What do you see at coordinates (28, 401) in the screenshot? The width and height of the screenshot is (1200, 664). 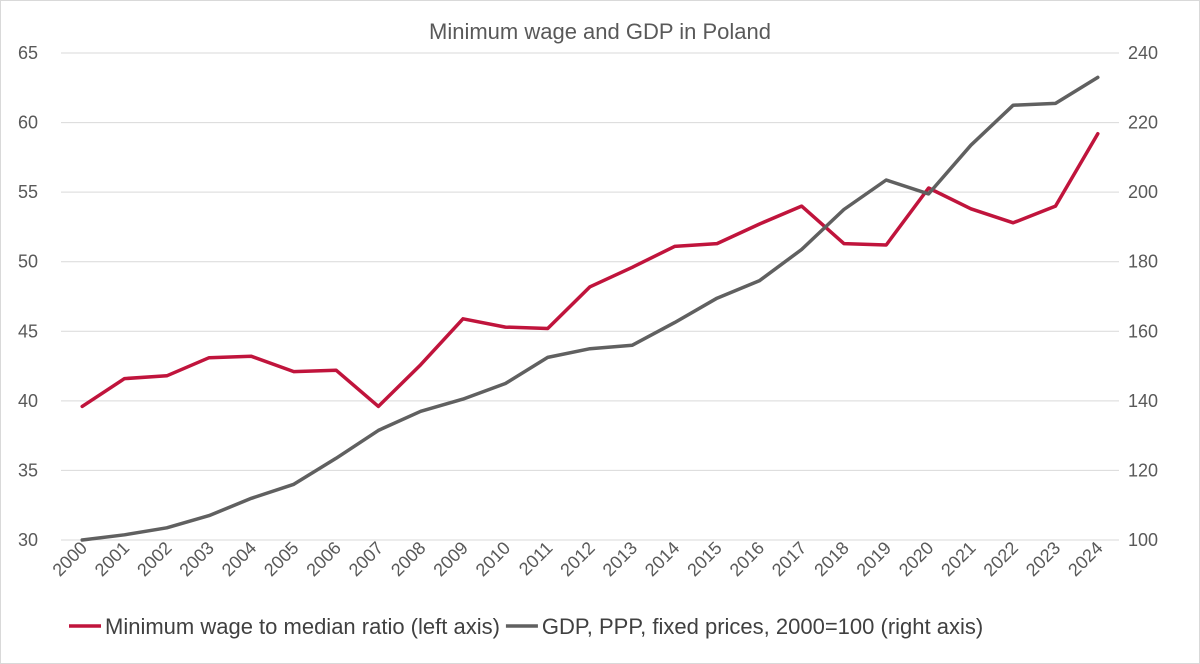 I see `left-tick-label: 40` at bounding box center [28, 401].